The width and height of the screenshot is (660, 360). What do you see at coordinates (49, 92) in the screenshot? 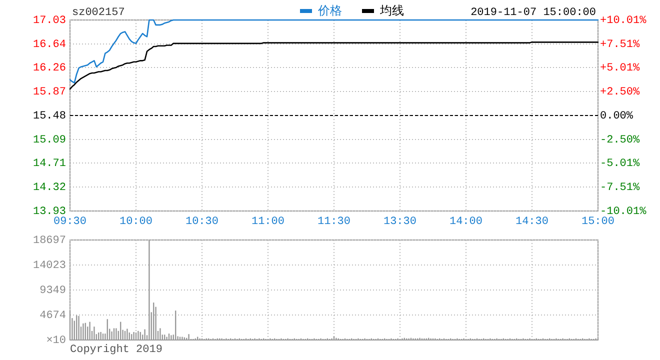
I see `y-tick-label: 15.87` at bounding box center [49, 92].